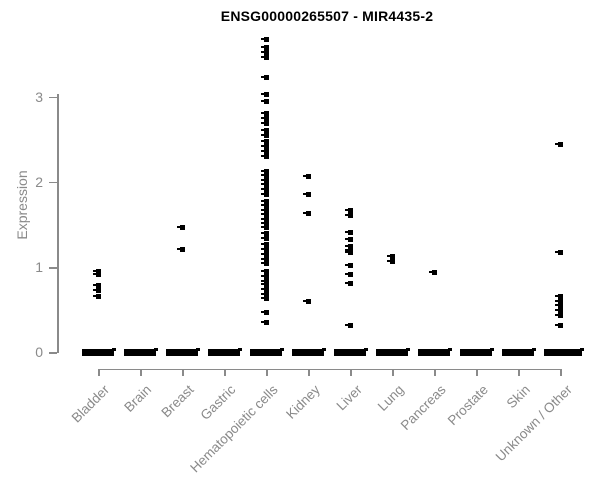 This screenshot has height=500, width=600. What do you see at coordinates (177, 400) in the screenshot?
I see `x-category-label: Breast` at bounding box center [177, 400].